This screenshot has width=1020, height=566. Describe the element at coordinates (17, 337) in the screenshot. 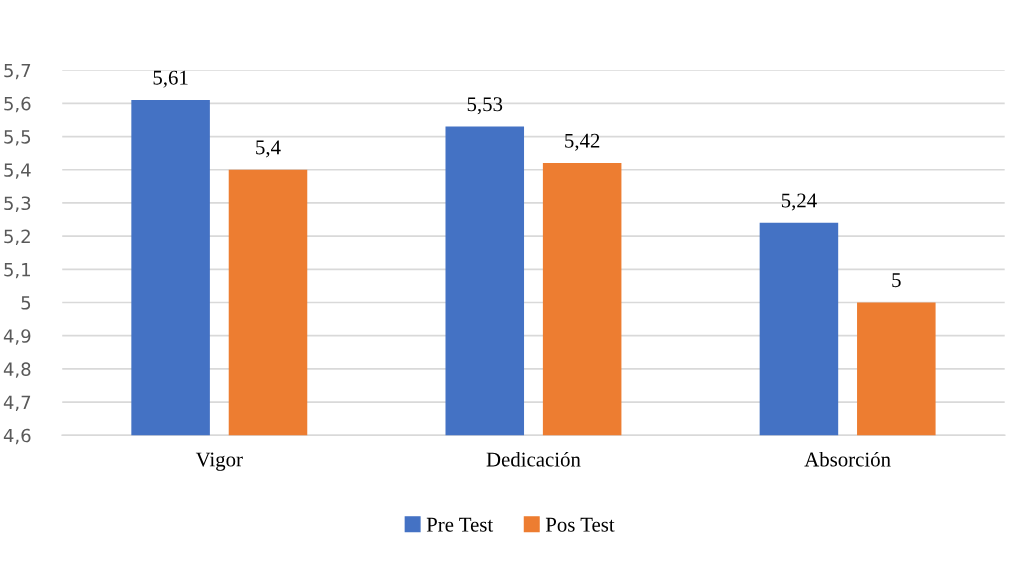

I see `y-tick-label: 4,9` at that location.